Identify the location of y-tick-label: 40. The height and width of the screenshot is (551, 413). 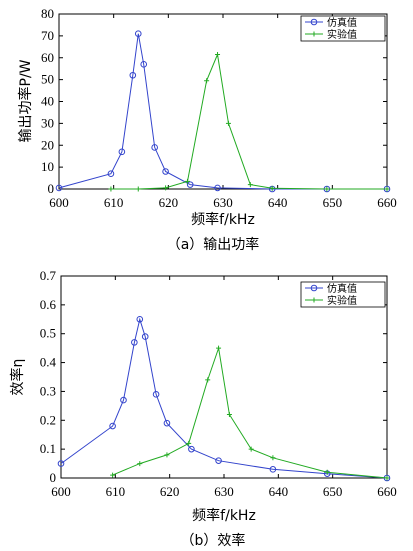
(47, 101).